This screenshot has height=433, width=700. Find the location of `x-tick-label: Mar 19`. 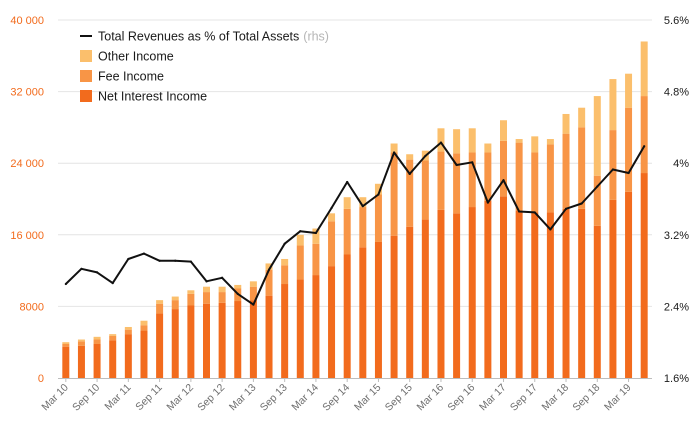

x-tick-label: Mar 19 is located at coordinates (618, 398).